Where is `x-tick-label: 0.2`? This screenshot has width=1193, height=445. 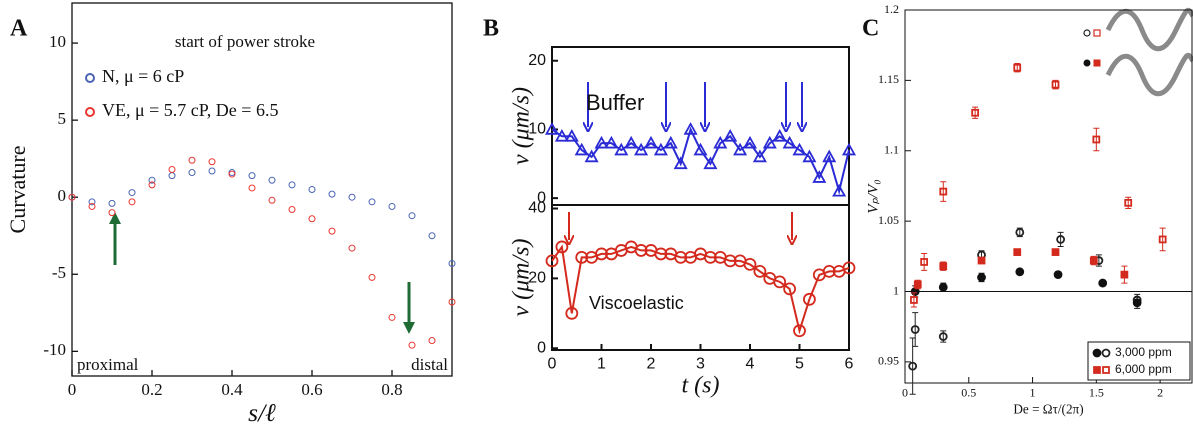 x-tick-label: 0.2 is located at coordinates (151, 389).